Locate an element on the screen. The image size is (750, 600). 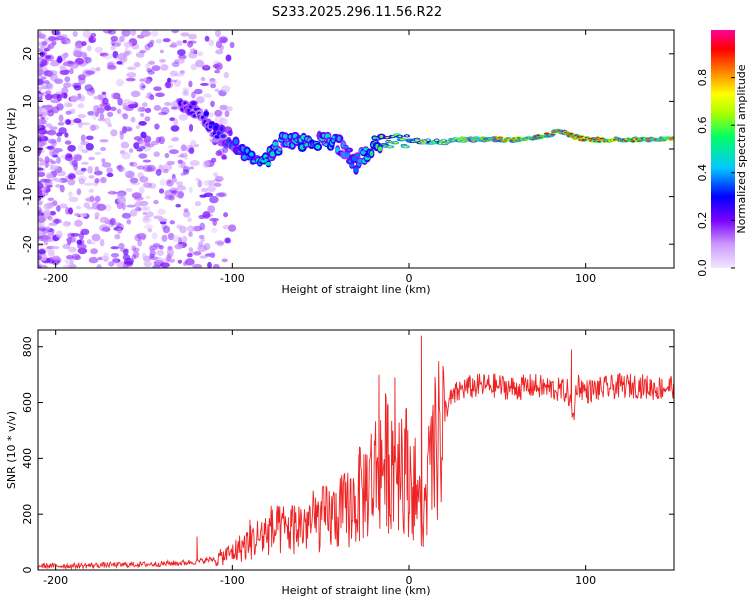
colorbar-gradient is located at coordinates (723, 149).